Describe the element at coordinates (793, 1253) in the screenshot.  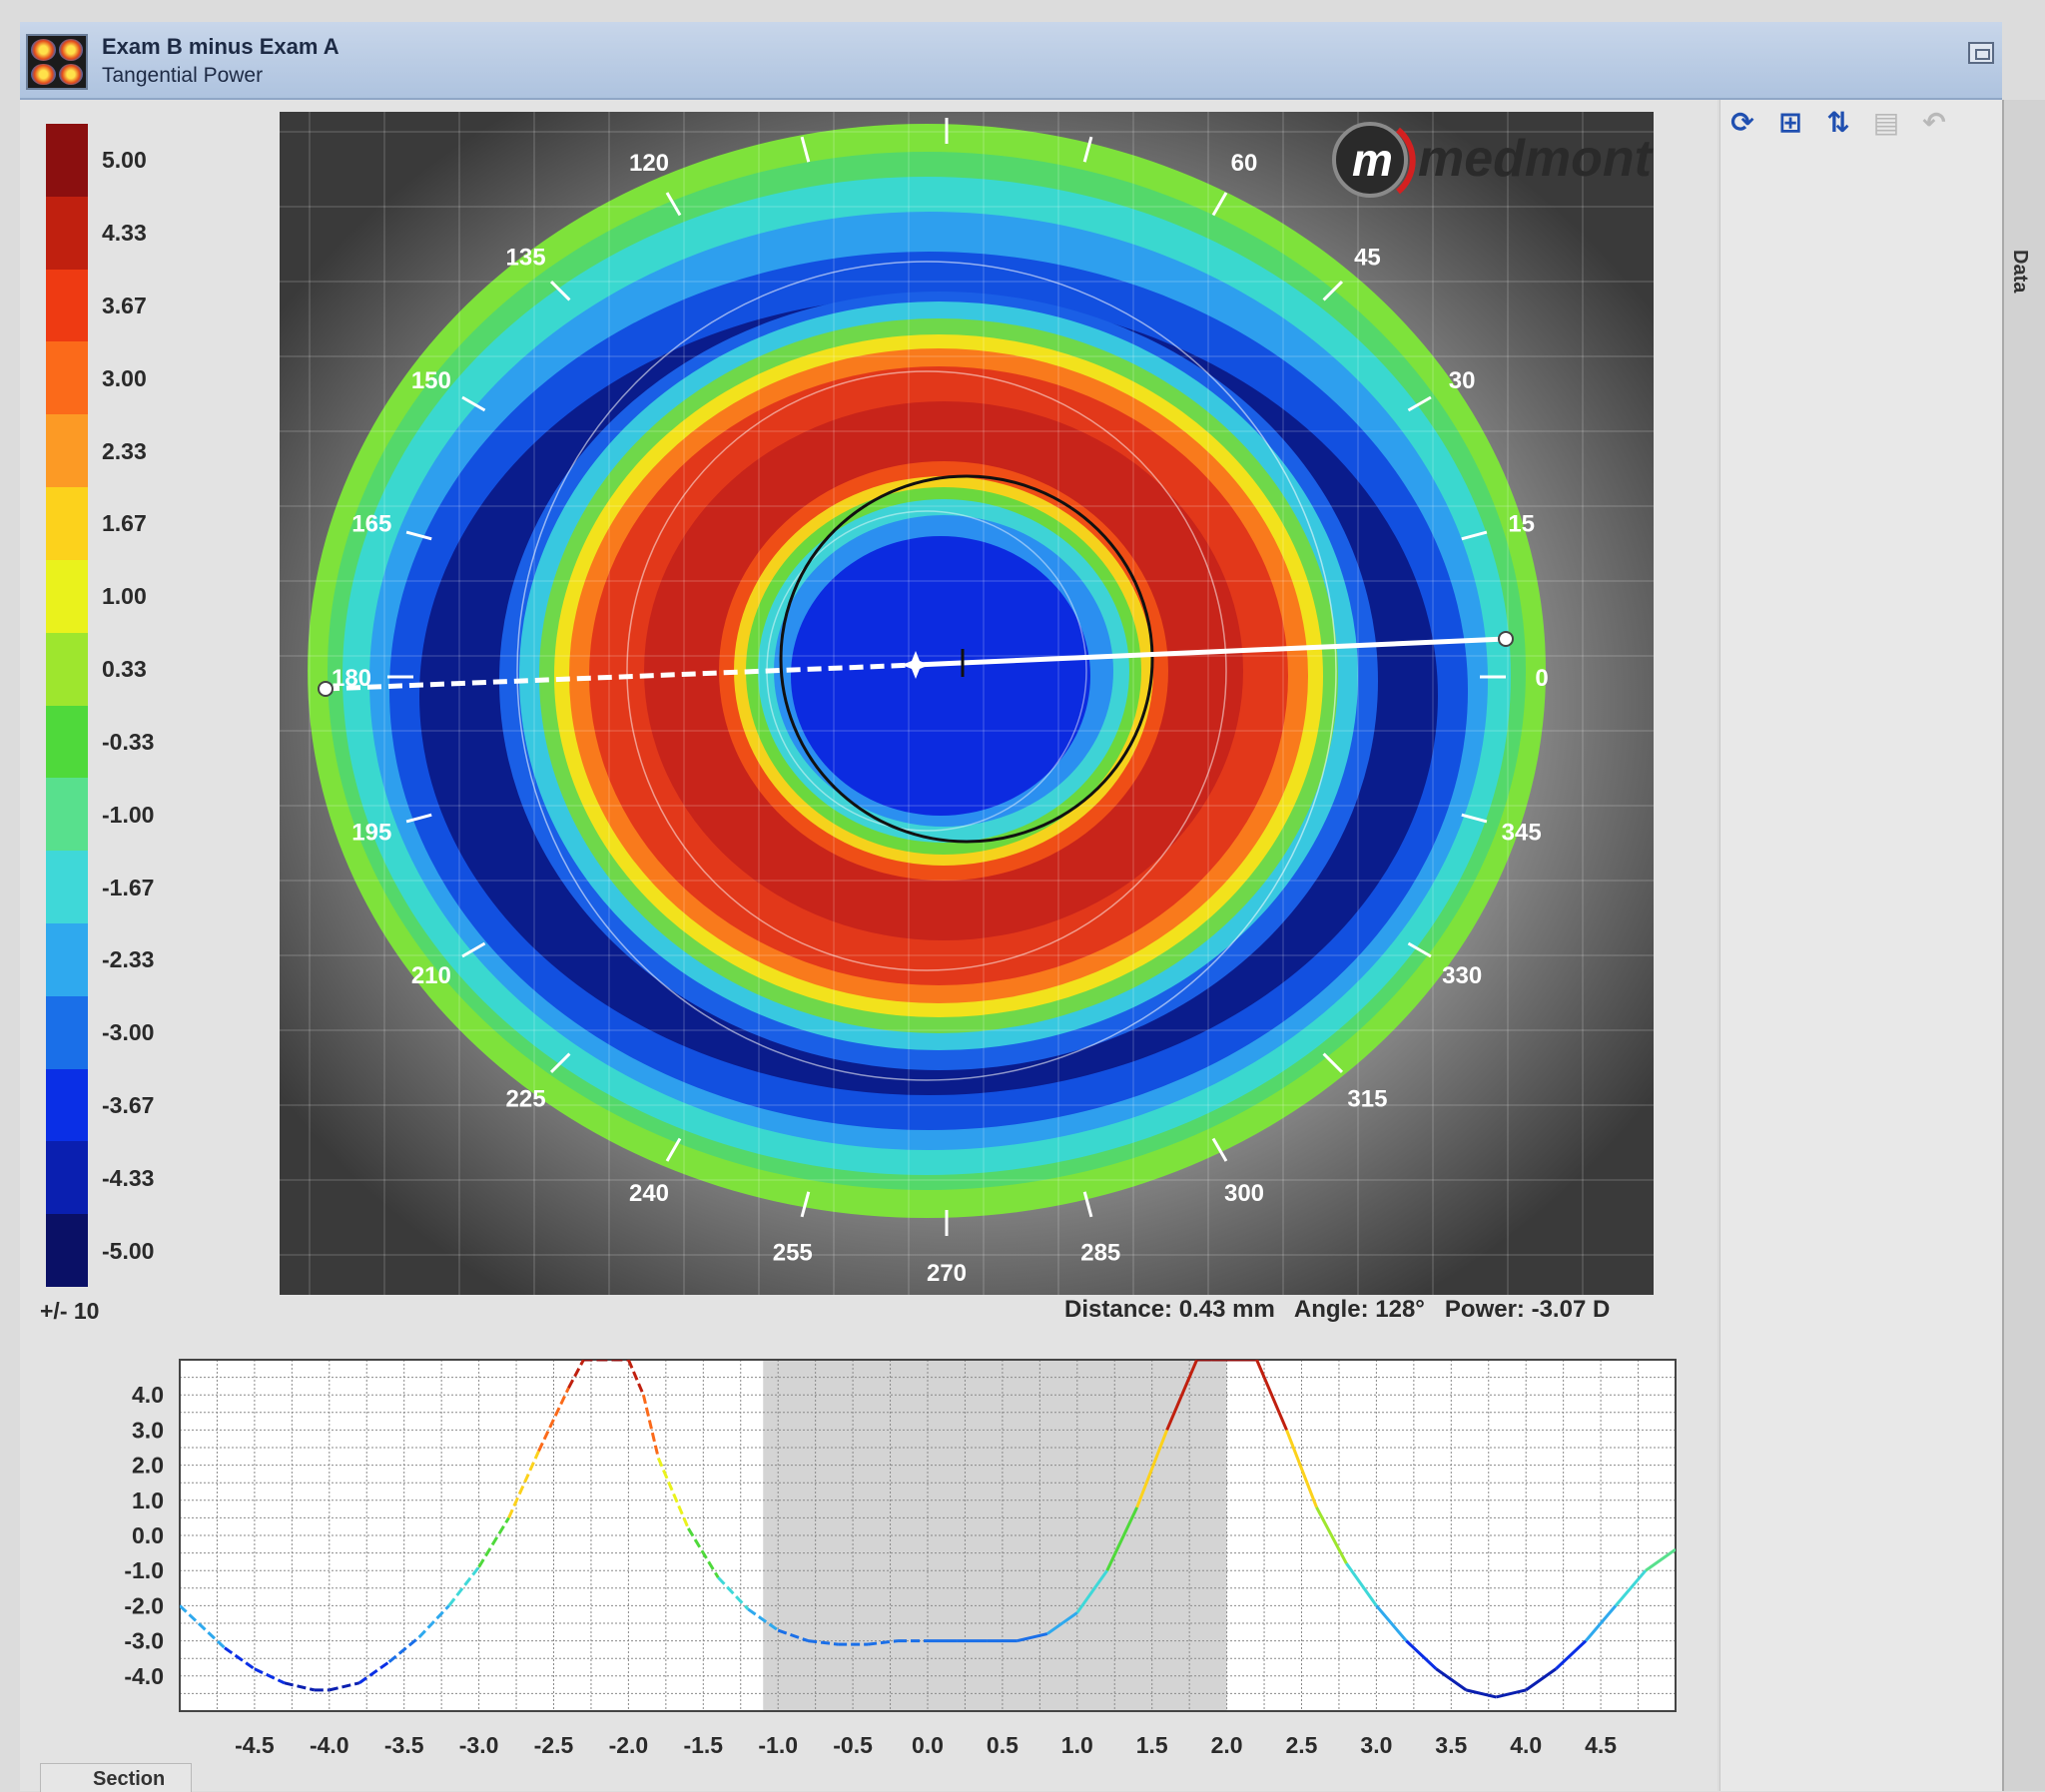
I see `angle-label: 255` at that location.